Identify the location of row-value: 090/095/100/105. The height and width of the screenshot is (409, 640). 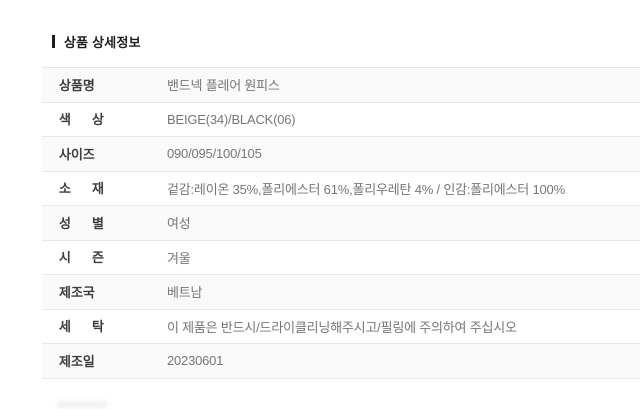
(214, 154).